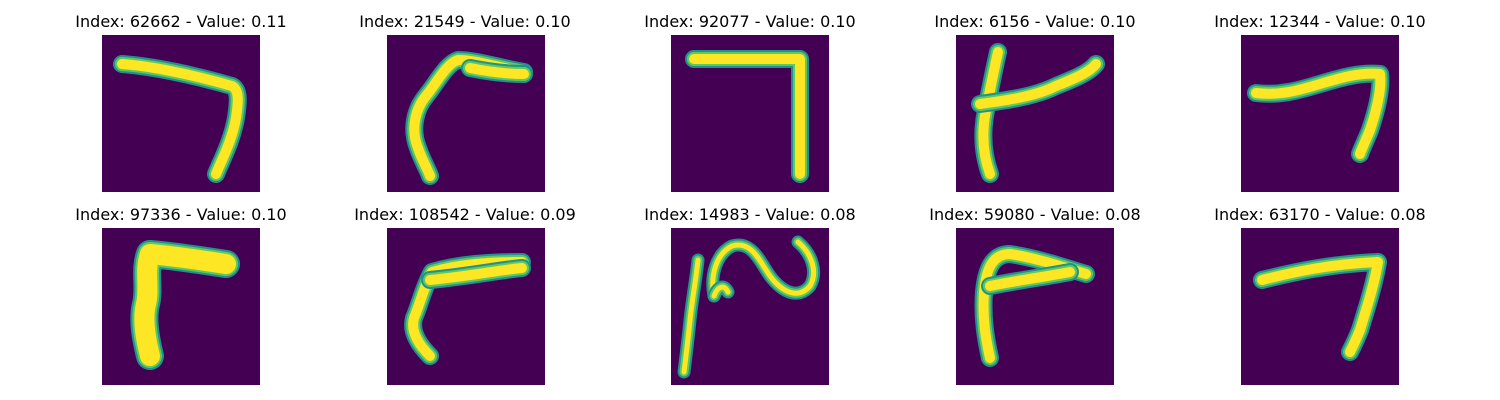 The image size is (1500, 400). I want to click on panel-title: Index: 92077 - Value: 0.10, so click(749, 21).